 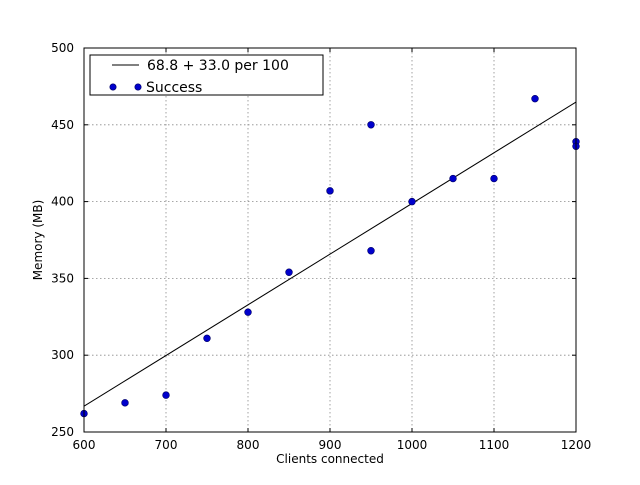 What do you see at coordinates (412, 445) in the screenshot?
I see `x-tick-label: 1000` at bounding box center [412, 445].